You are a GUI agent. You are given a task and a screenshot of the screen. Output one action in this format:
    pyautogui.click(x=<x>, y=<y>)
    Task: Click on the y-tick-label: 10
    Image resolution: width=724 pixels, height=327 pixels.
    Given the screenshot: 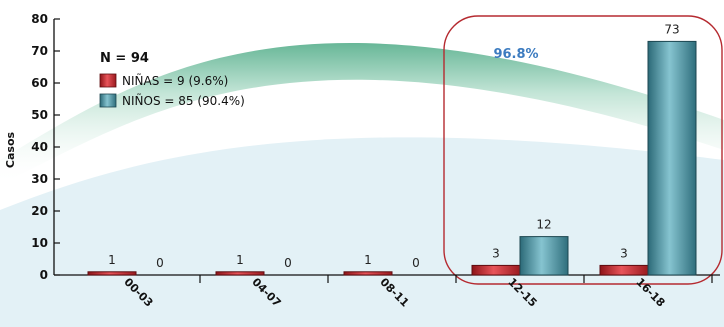 What is the action you would take?
    pyautogui.click(x=39, y=243)
    